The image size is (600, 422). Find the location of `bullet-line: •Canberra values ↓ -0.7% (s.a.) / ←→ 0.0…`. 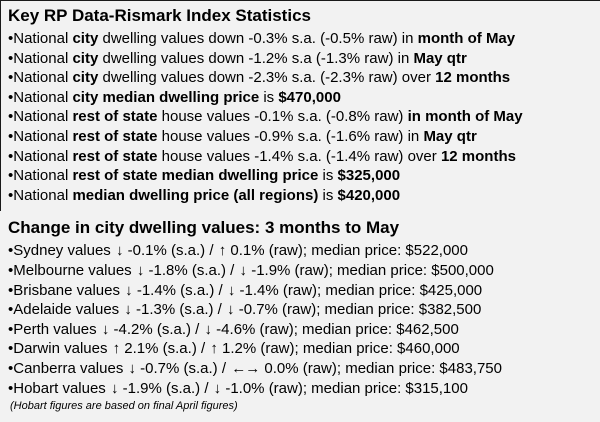

bullet-line: •Canberra values ↓ -0.7% (s.a.) / ←→ 0.0… is located at coordinates (255, 368).